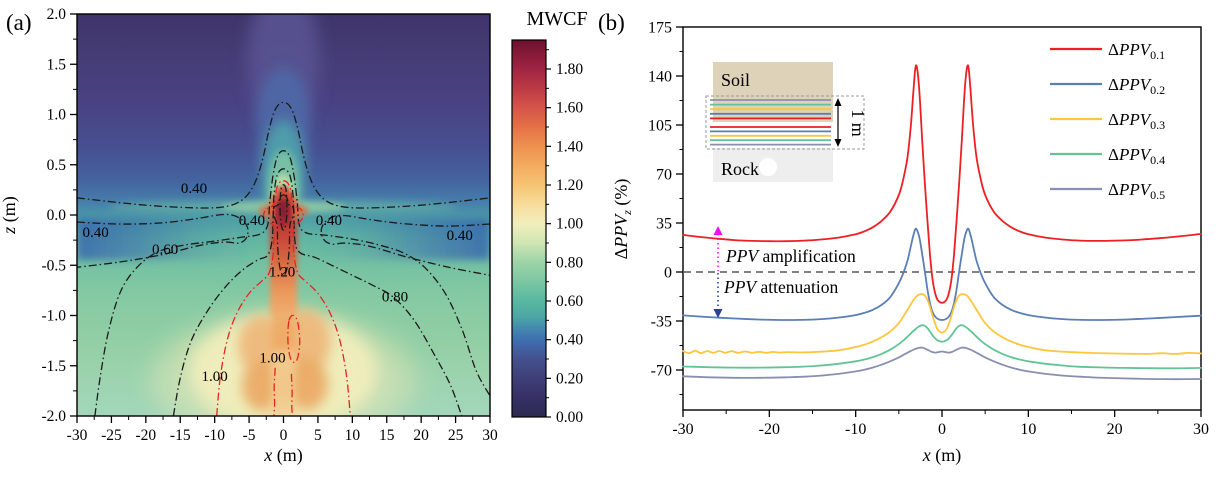 The height and width of the screenshot is (479, 1216). What do you see at coordinates (57, 115) in the screenshot?
I see `y-tick-label: 1.0` at bounding box center [57, 115].